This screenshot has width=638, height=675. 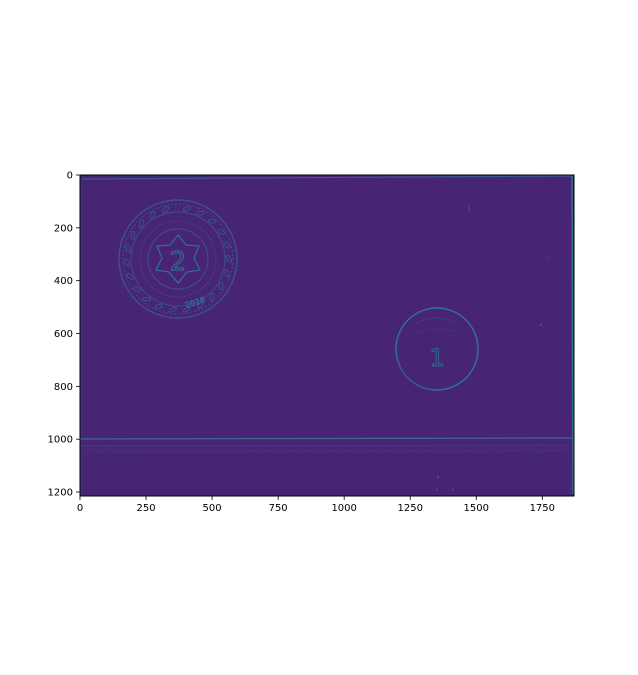 What do you see at coordinates (63, 228) in the screenshot?
I see `y-tick-label: 200` at bounding box center [63, 228].